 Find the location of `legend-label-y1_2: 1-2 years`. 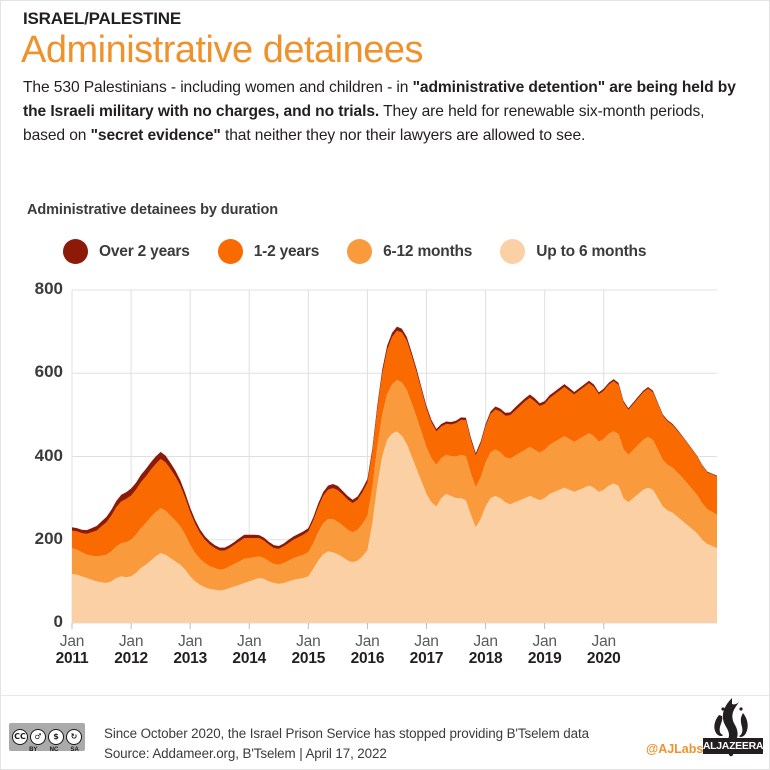

legend-label-y1_2: 1-2 years is located at coordinates (286, 251).